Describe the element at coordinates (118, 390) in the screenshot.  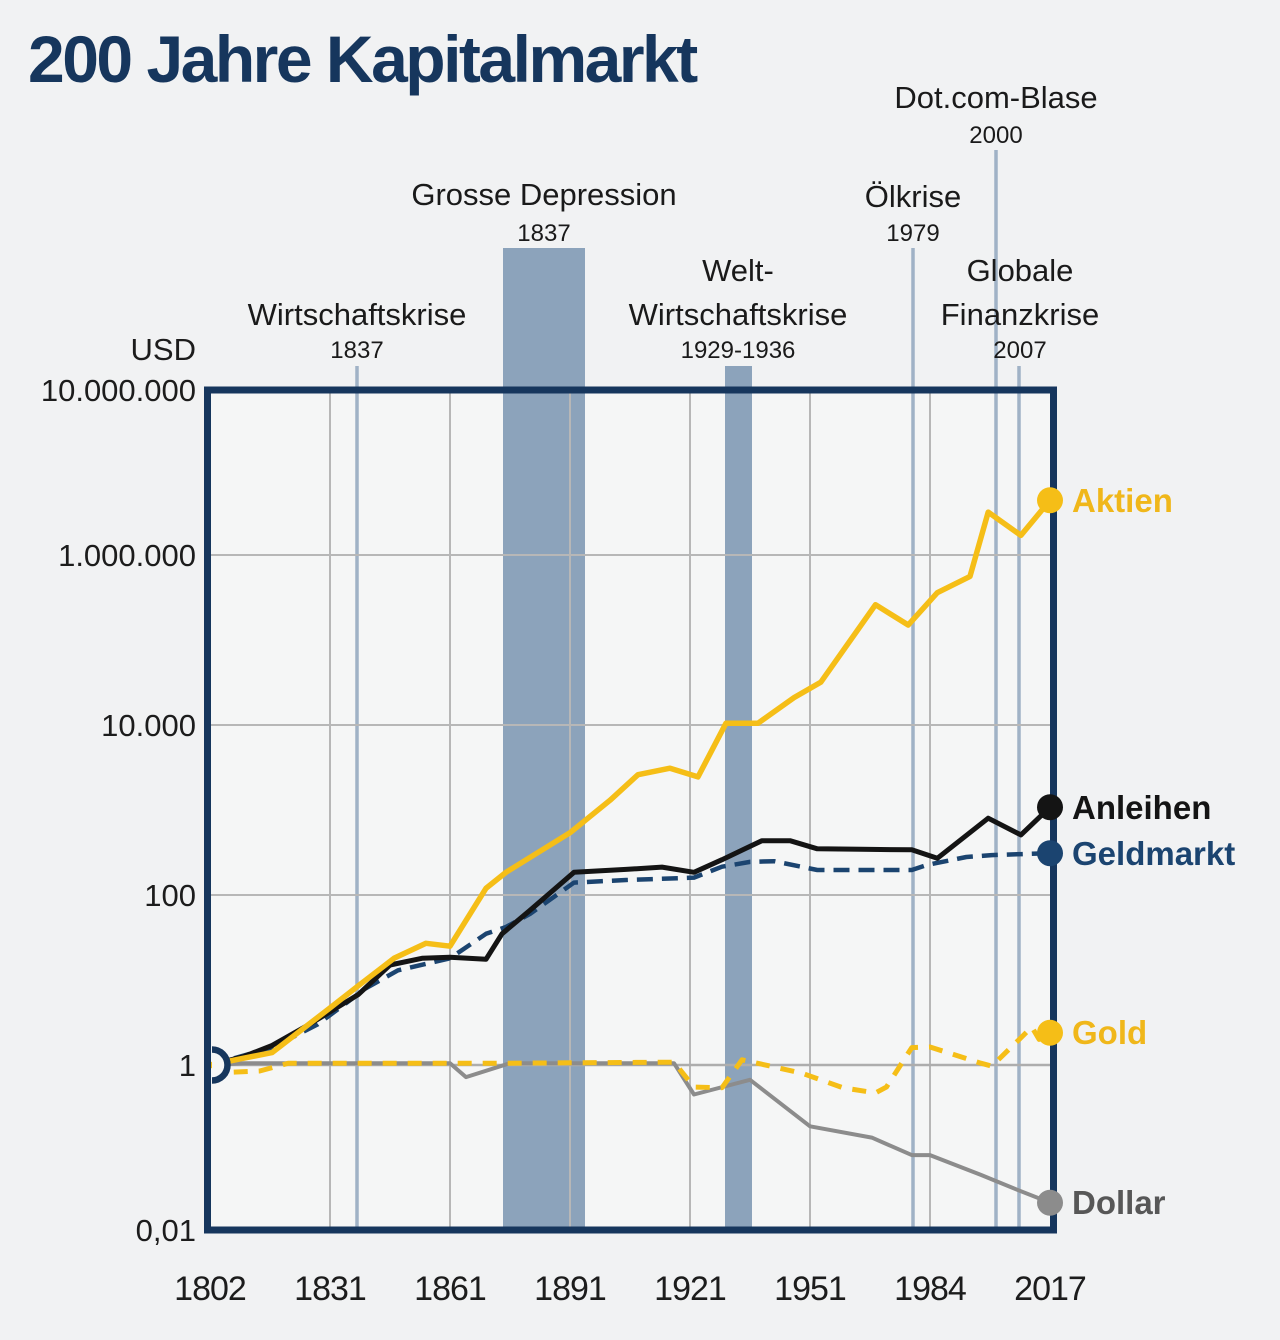
I see `y-tick-label: 10.000.000` at that location.